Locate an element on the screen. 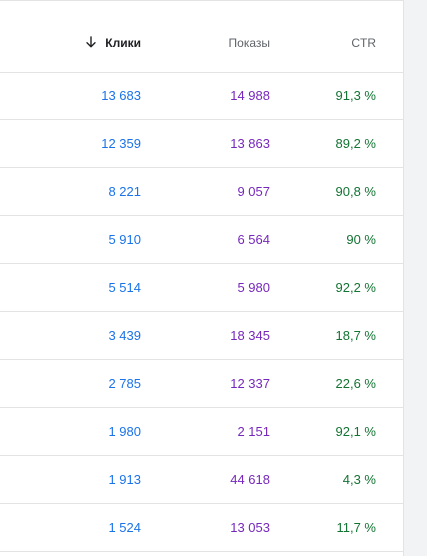  cell-clicks: 2 785 is located at coordinates (124, 383).